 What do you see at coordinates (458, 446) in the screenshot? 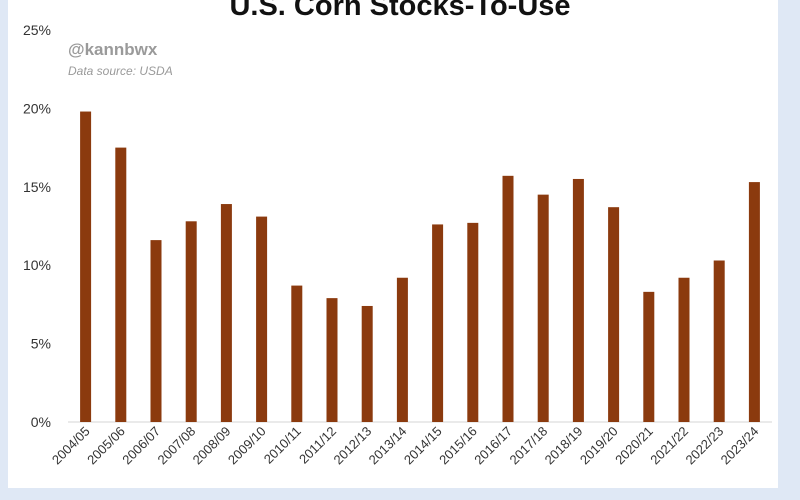
I see `x-tick-label: 2015/16` at bounding box center [458, 446].